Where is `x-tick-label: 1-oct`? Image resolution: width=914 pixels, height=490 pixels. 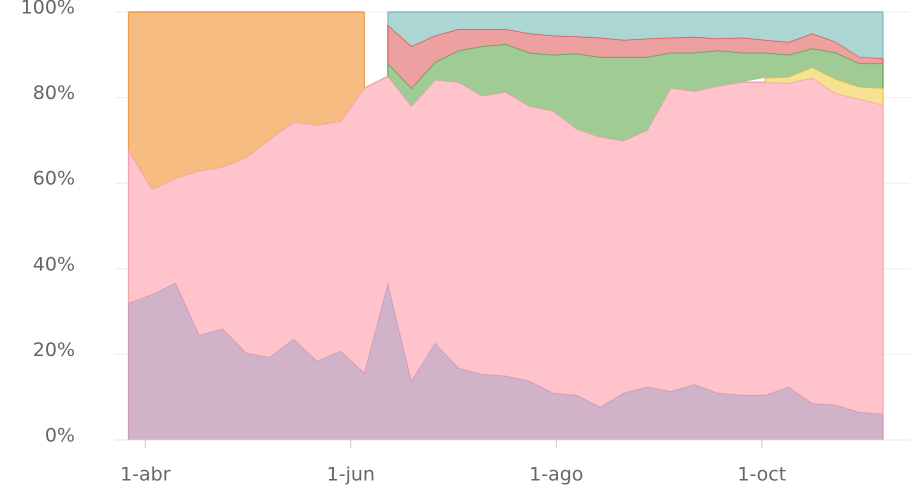
x-tick-label: 1-oct is located at coordinates (761, 475).